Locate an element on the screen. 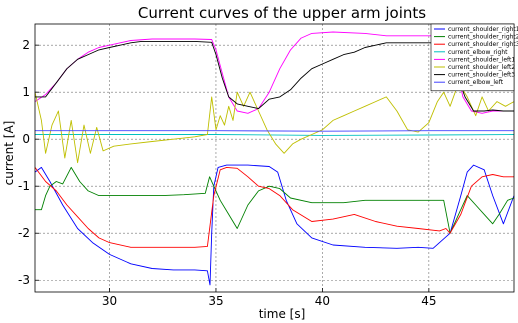 This screenshot has width=518, height=323. series-line-current-elbow-right is located at coordinates (275, 135).